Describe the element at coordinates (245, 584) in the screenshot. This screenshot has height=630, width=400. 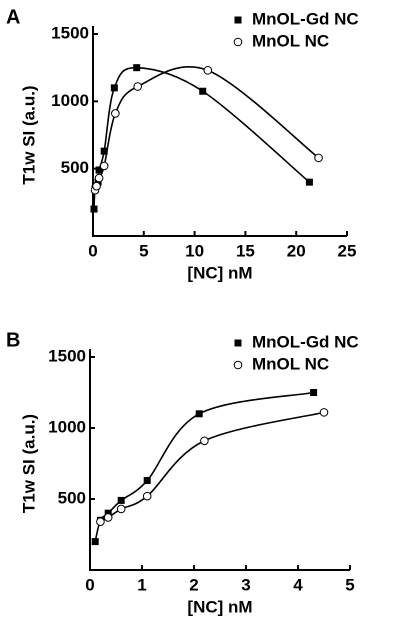
I see `x-tick-label: 3` at that location.